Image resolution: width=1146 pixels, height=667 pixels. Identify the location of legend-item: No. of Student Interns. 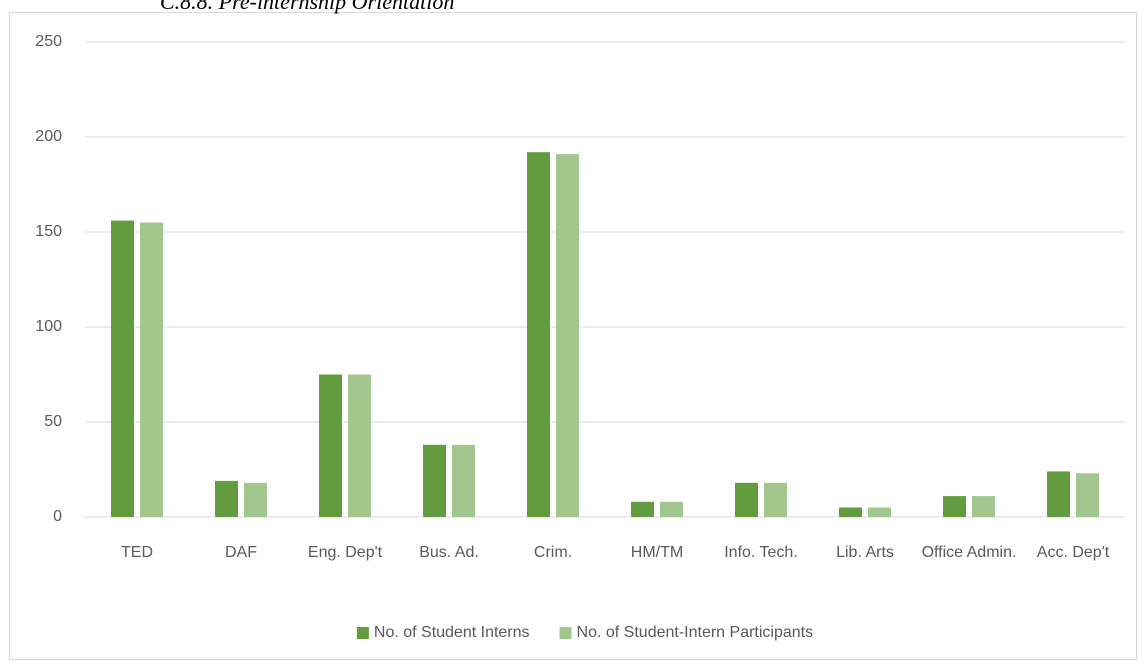
(443, 632).